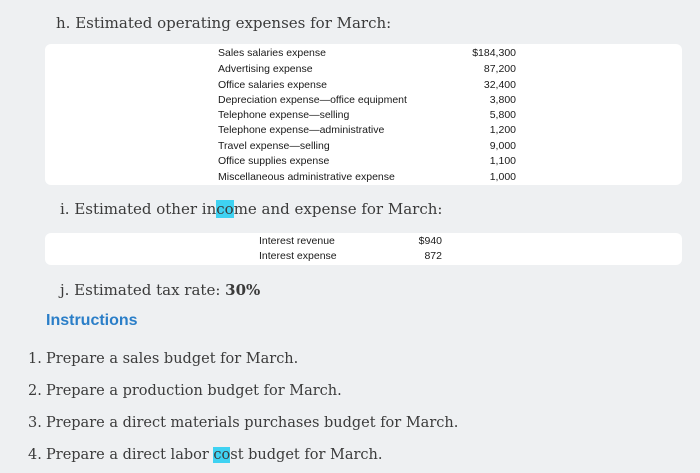 The width and height of the screenshot is (700, 473). I want to click on income-amount: $940, so click(430, 241).